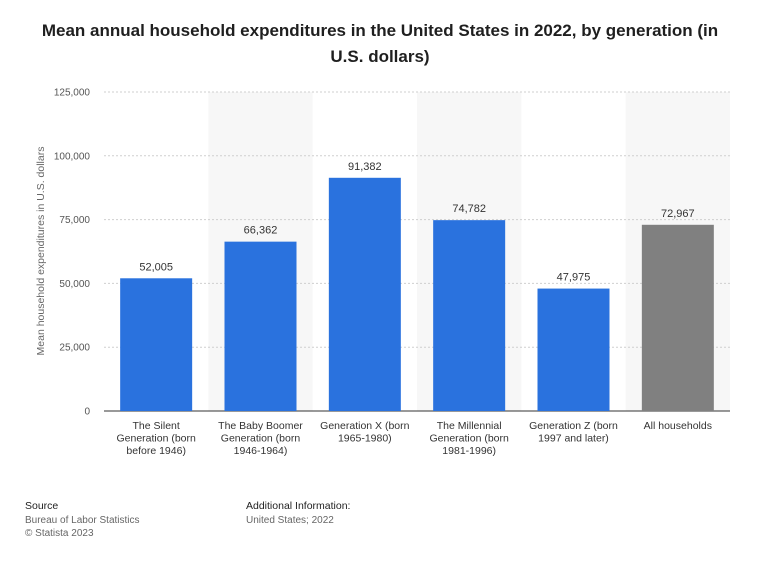  What do you see at coordinates (72, 93) in the screenshot?
I see `y-tick-label: 125,000` at bounding box center [72, 93].